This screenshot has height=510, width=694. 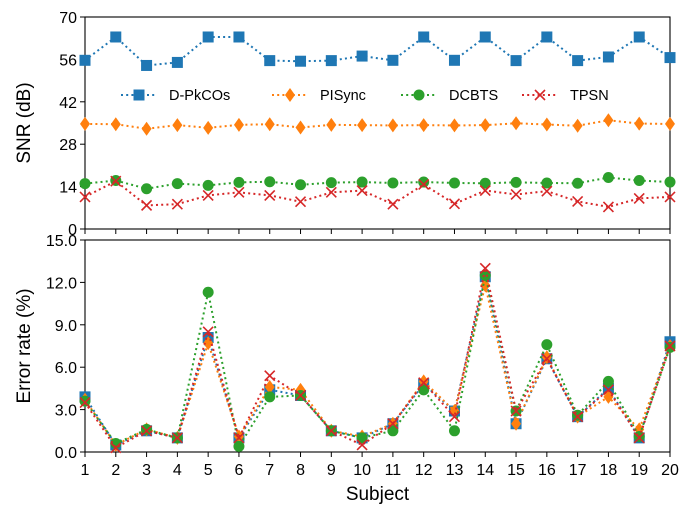 I want to click on top-y-axis-label: SNR (dB), so click(x=24, y=122).